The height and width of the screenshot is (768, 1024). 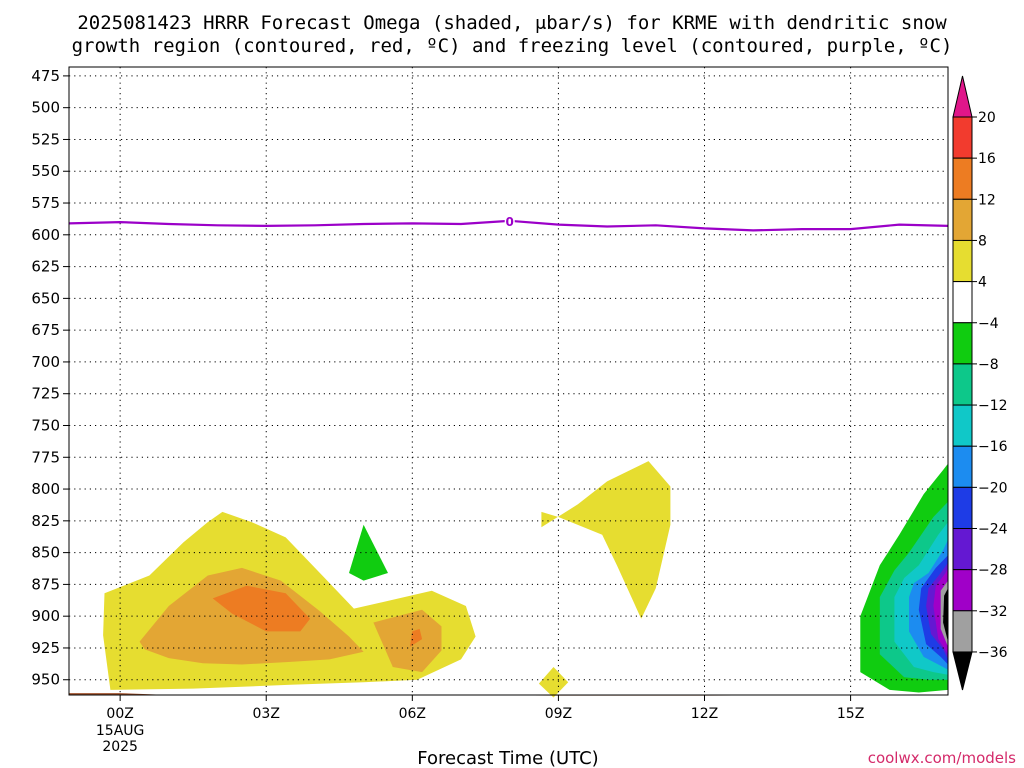 I want to click on colorbar-tick-label-1: 16, so click(x=987, y=159).